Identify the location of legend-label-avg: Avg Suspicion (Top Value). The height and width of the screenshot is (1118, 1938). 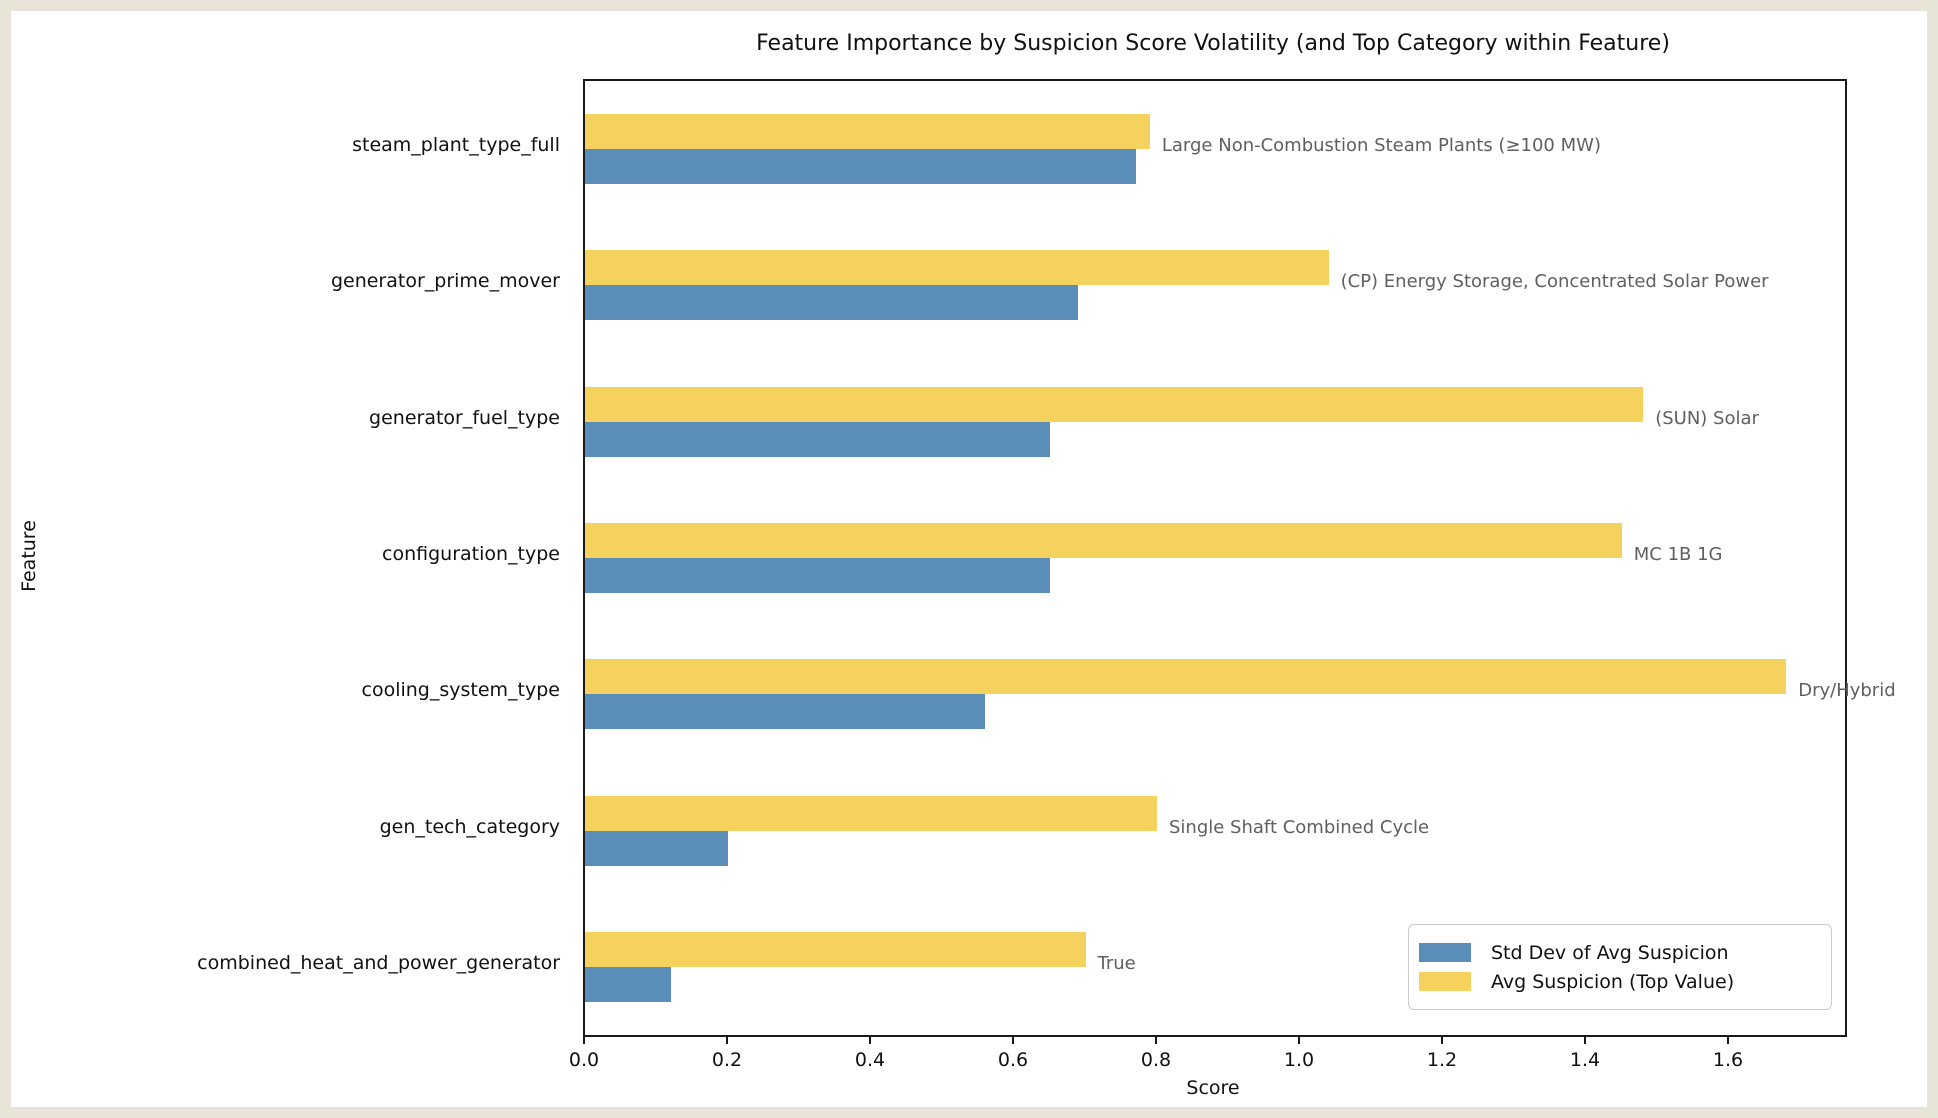
(1613, 981).